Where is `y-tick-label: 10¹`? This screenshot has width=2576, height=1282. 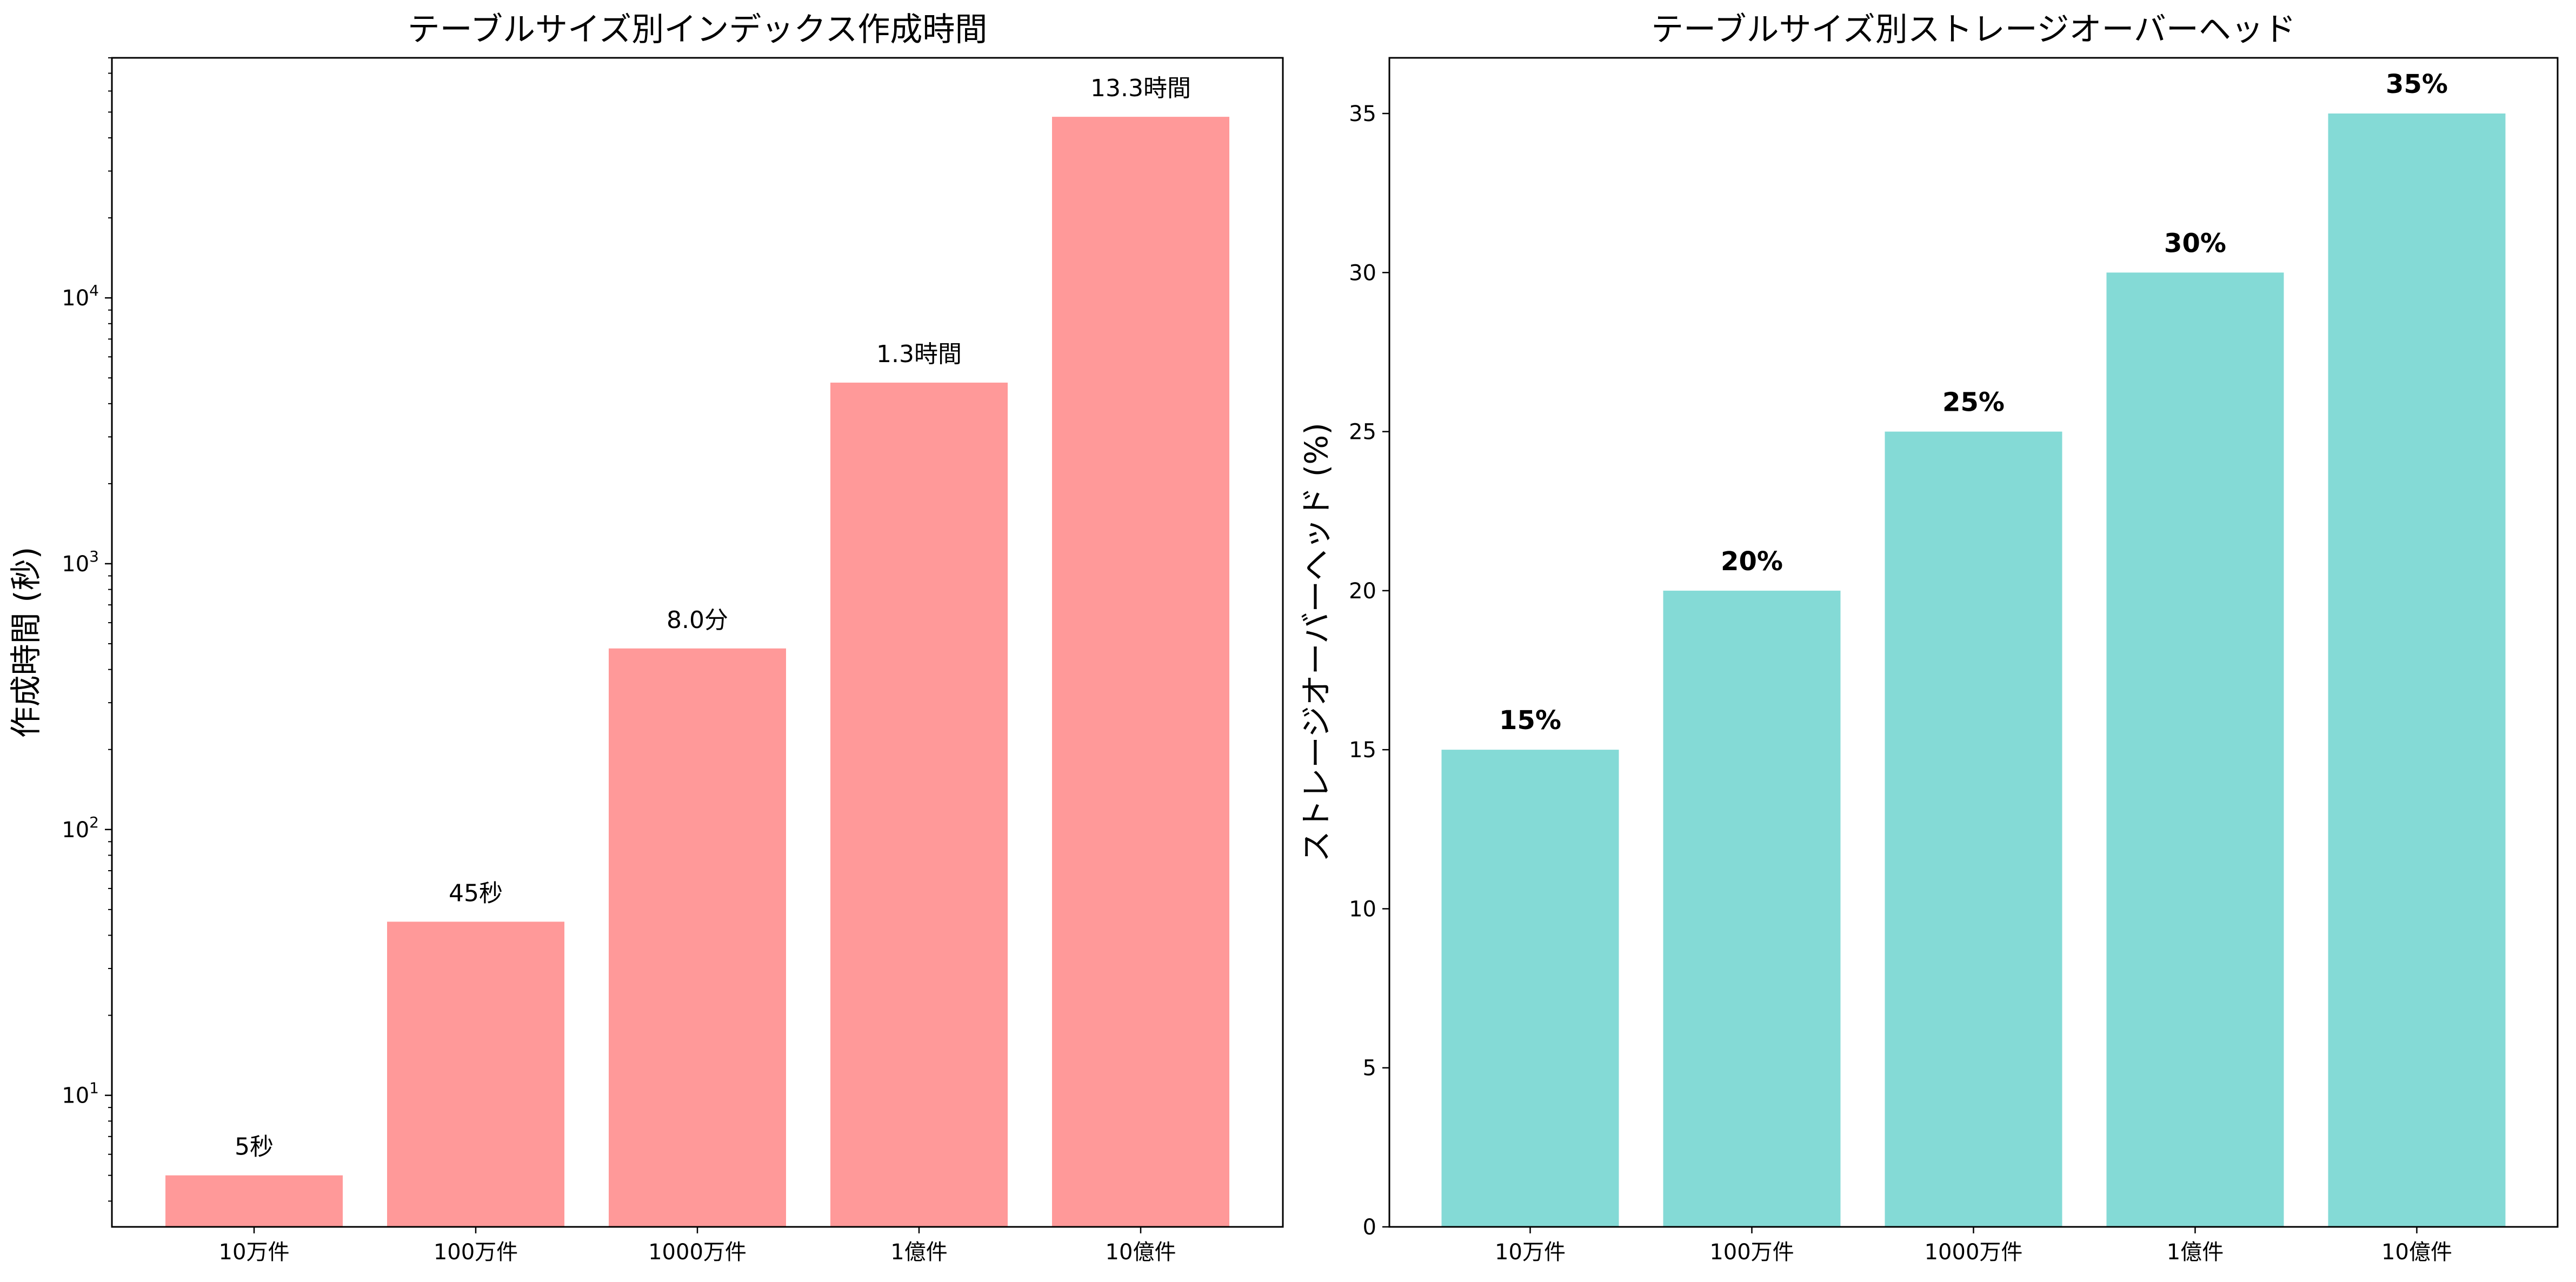 y-tick-label: 10¹ is located at coordinates (80, 1094).